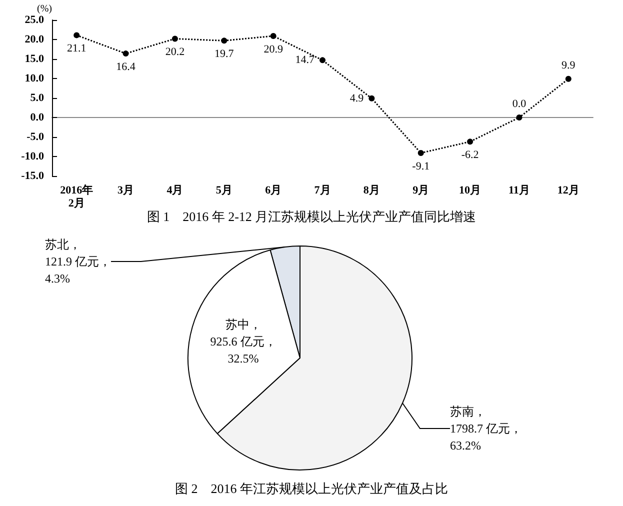 This screenshot has width=623, height=506. I want to click on data-label: 20.9, so click(274, 49).